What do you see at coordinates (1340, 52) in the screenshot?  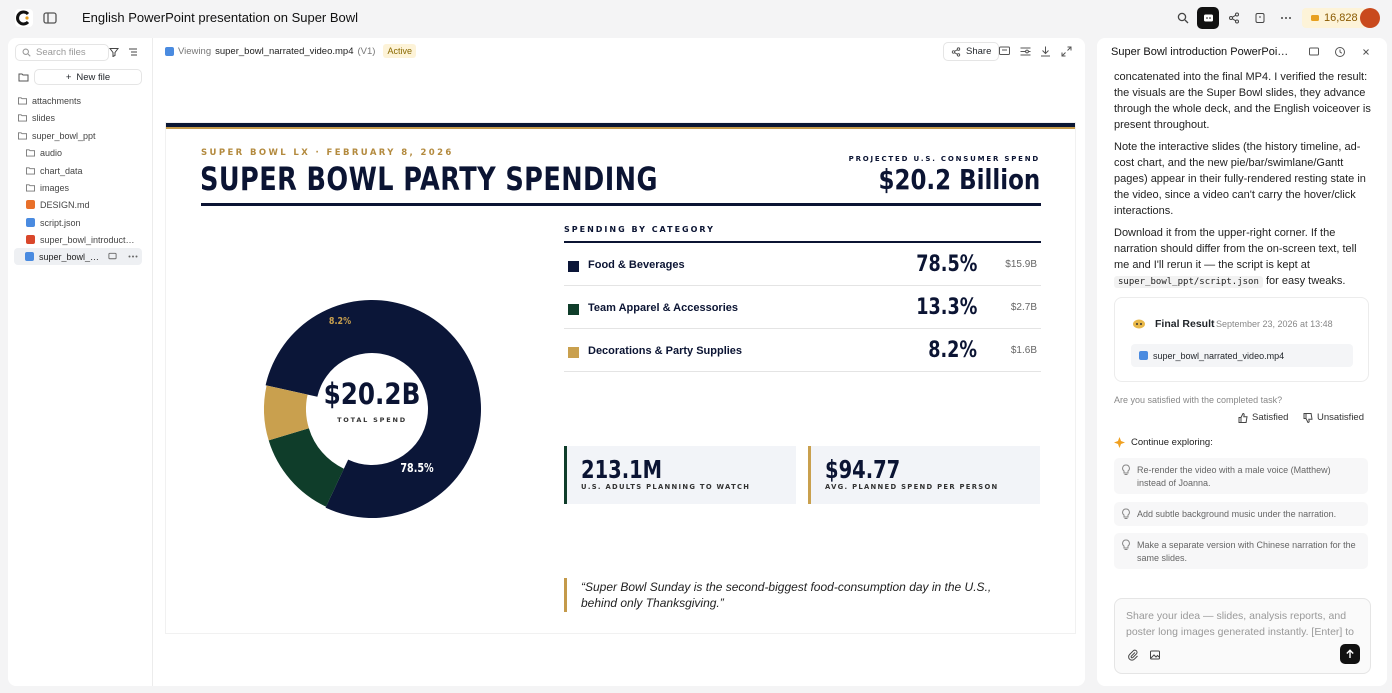 I see `history-icon` at bounding box center [1340, 52].